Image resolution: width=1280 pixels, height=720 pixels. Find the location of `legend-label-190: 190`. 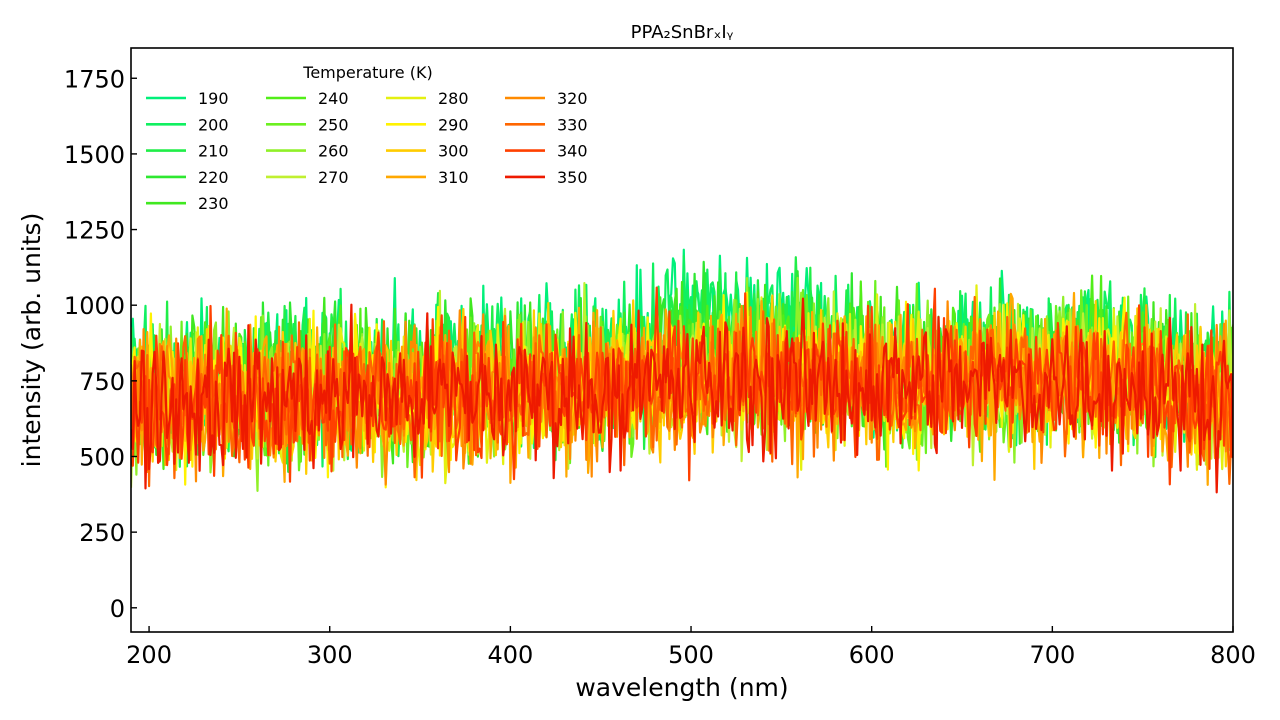

legend-label-190: 190 is located at coordinates (213, 98).